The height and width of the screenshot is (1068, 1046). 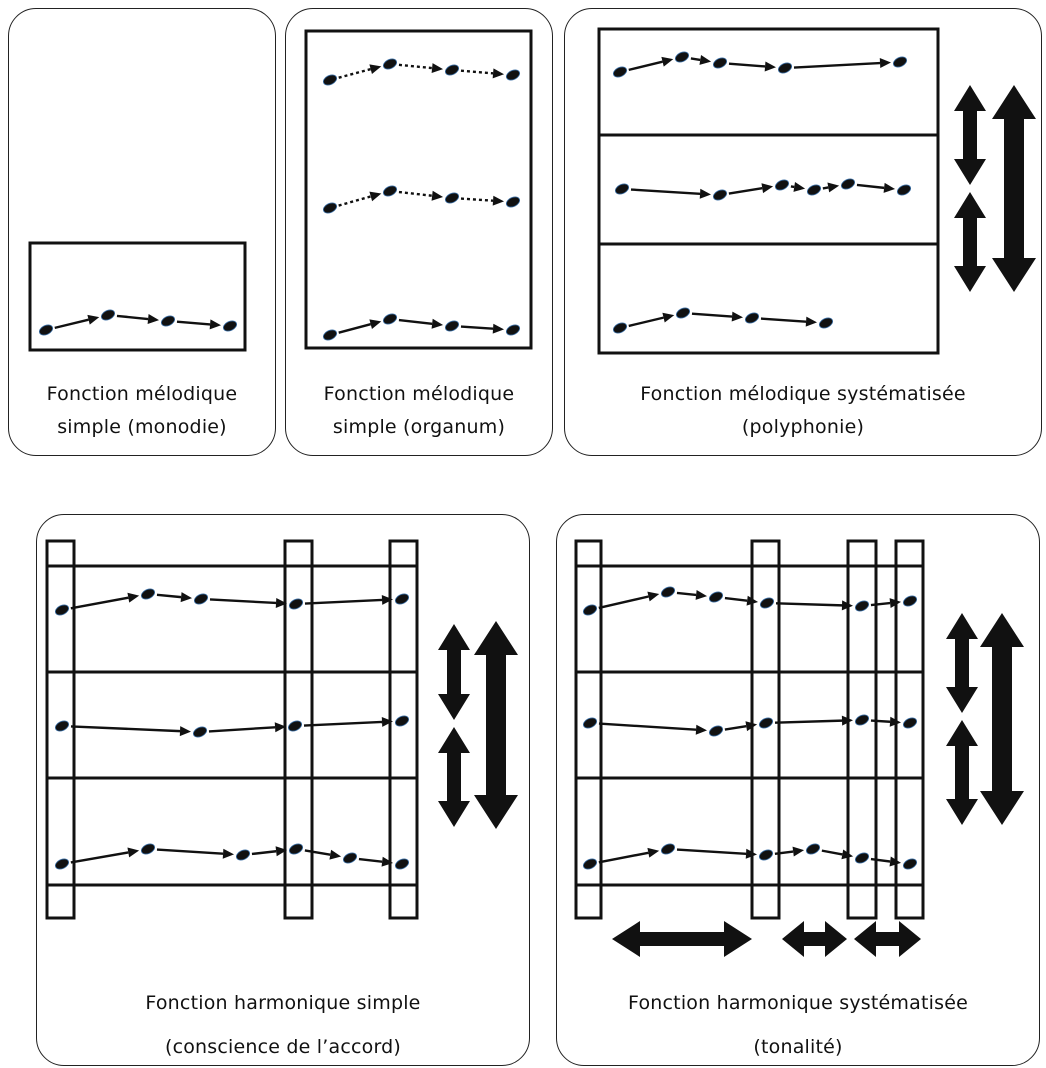 I want to click on caption-organum-line2: simple (organum), so click(x=419, y=427).